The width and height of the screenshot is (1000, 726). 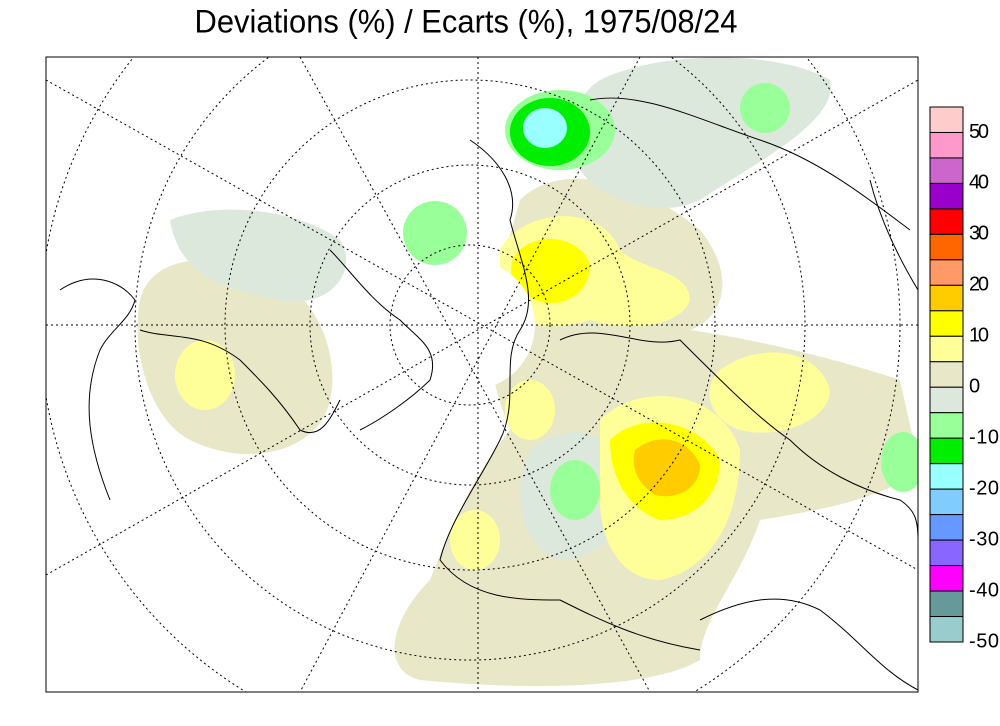 I want to click on legend-label: 40, so click(x=979, y=183).